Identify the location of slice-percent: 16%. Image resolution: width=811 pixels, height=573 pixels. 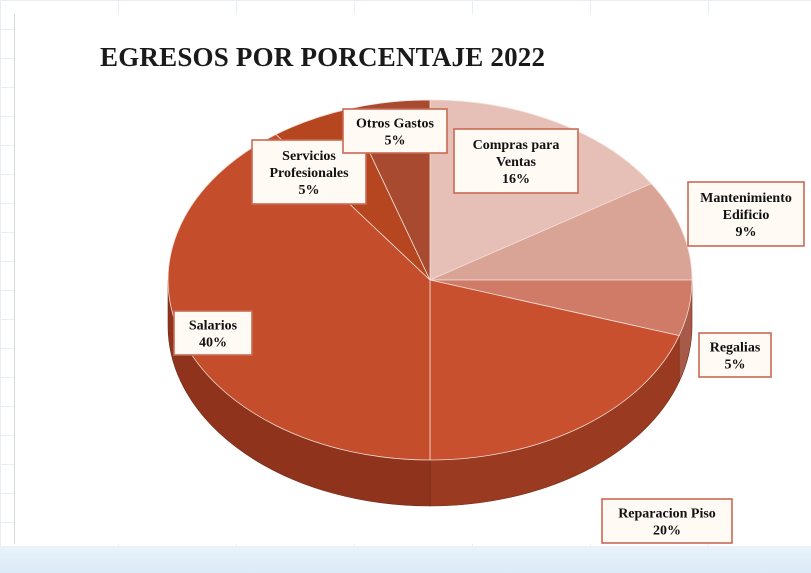
(516, 179).